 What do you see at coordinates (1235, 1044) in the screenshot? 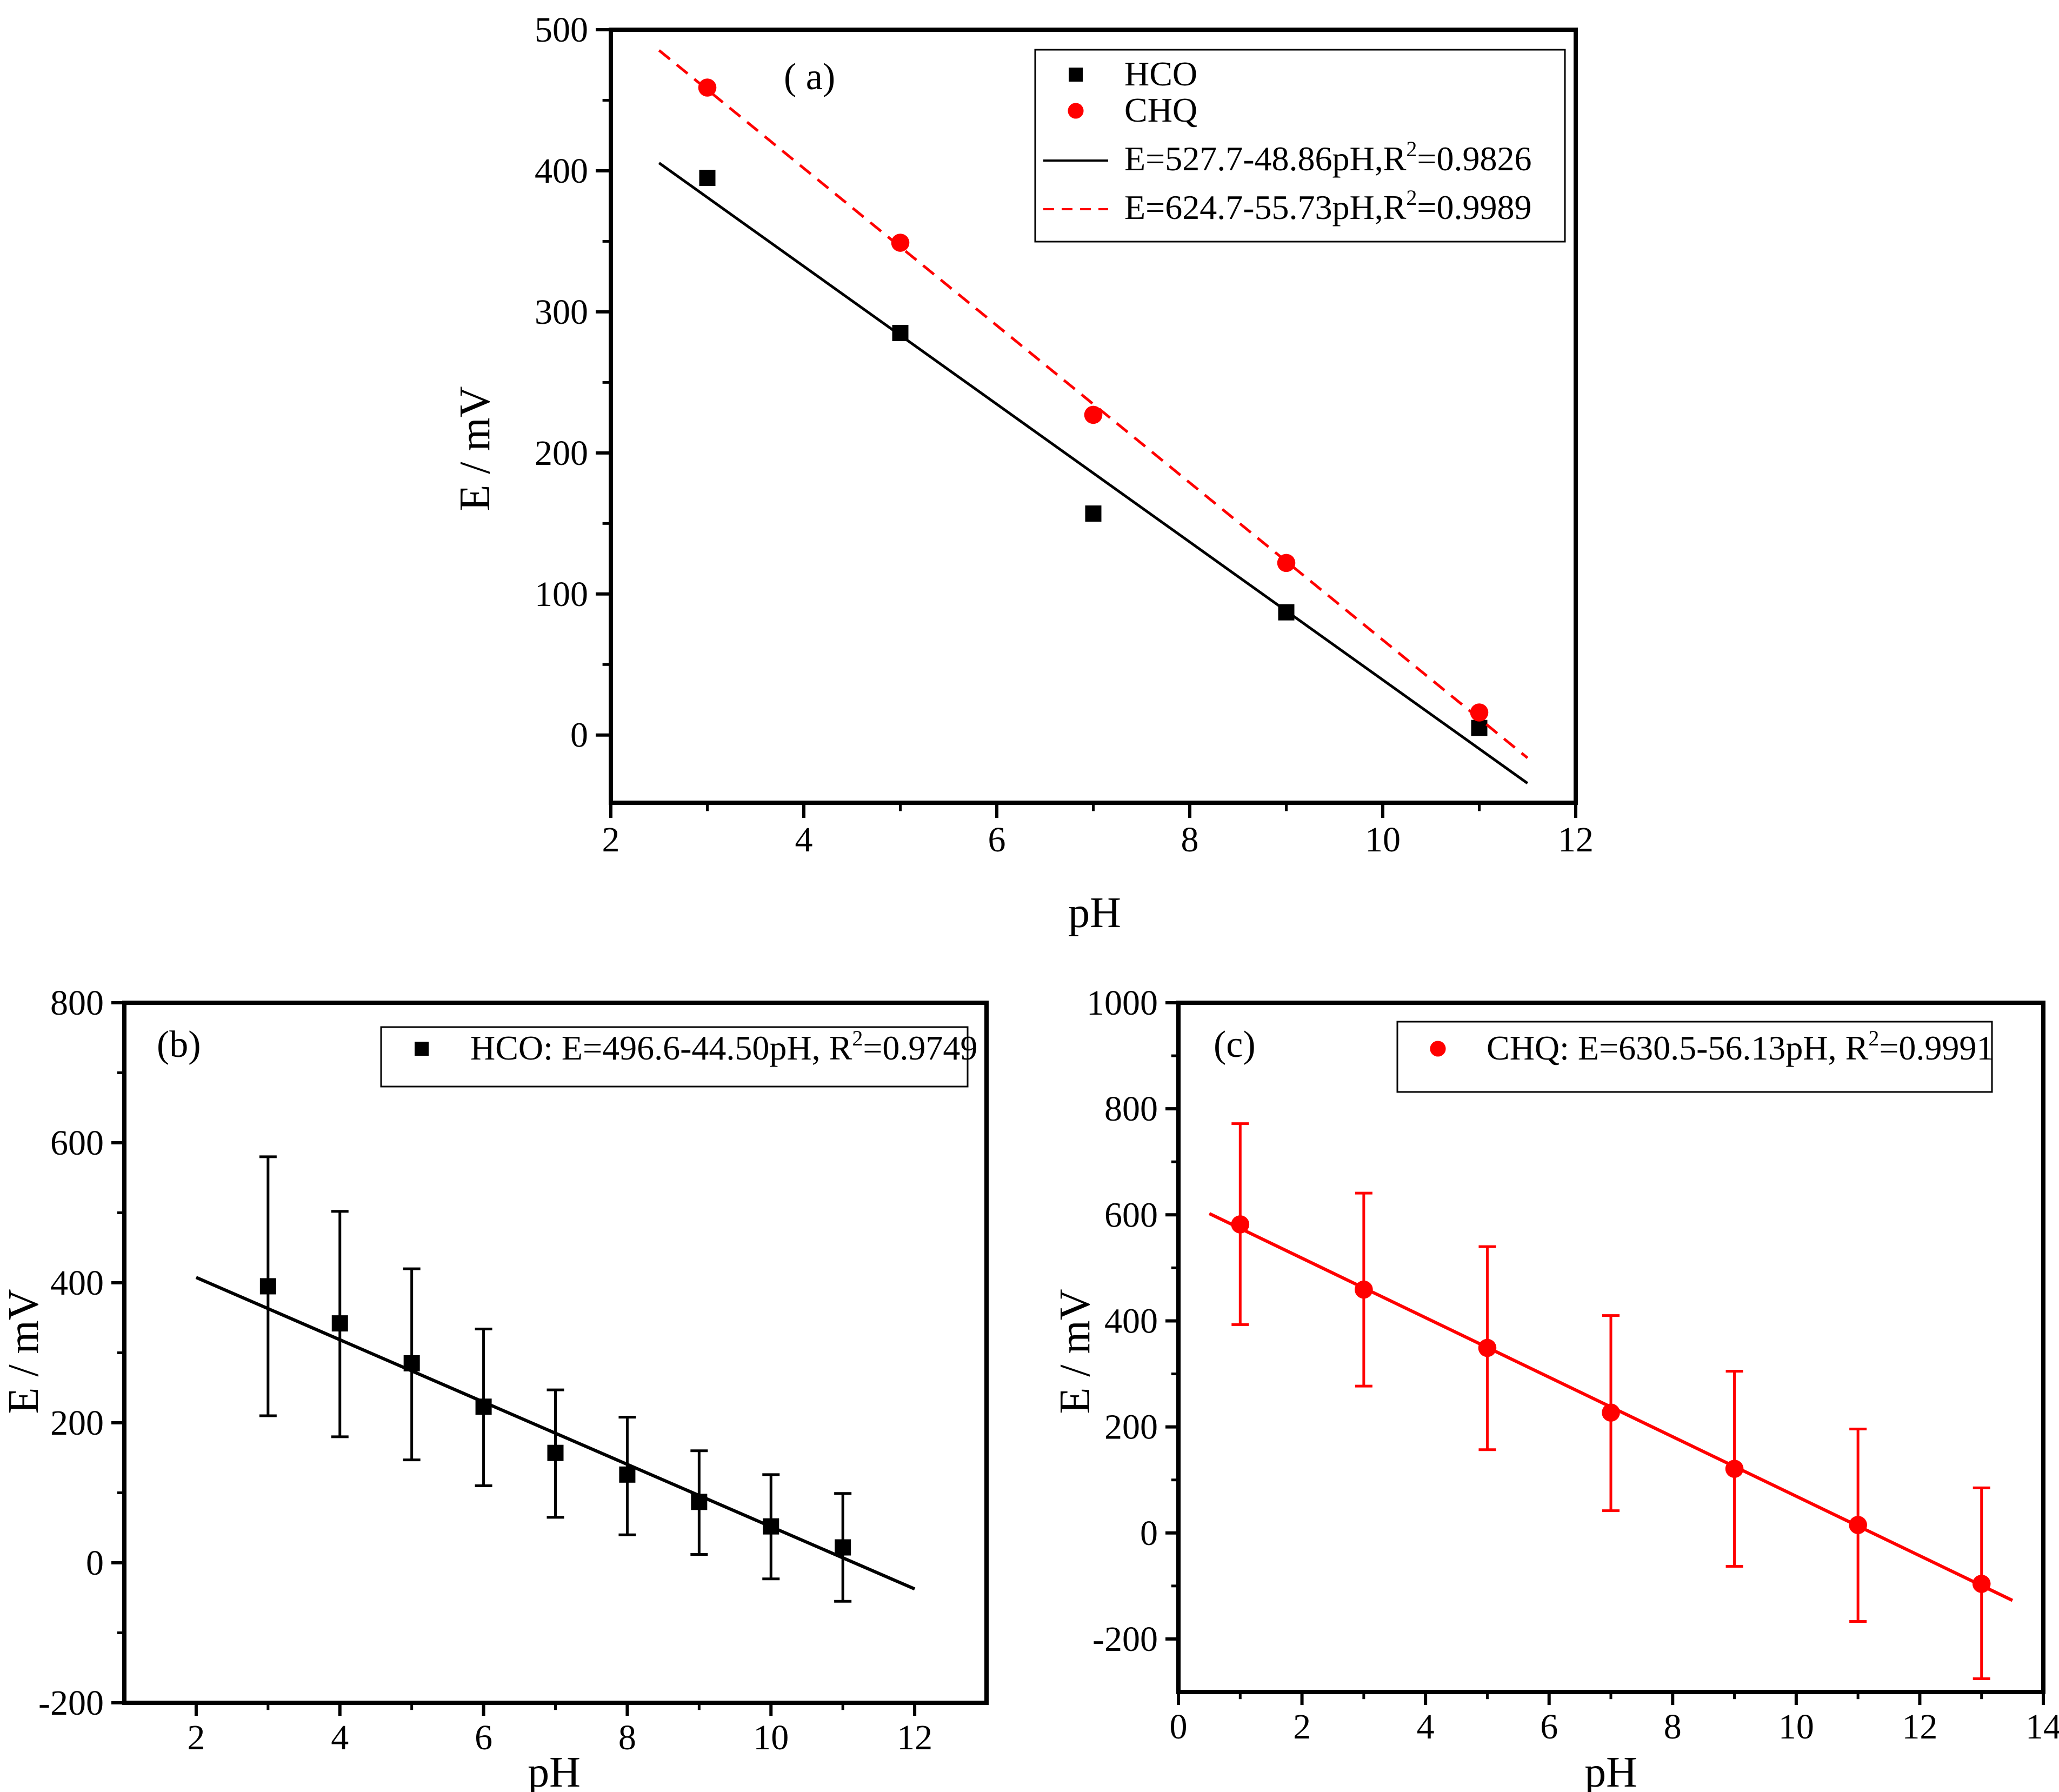
I see `panel-label: (c)` at bounding box center [1235, 1044].